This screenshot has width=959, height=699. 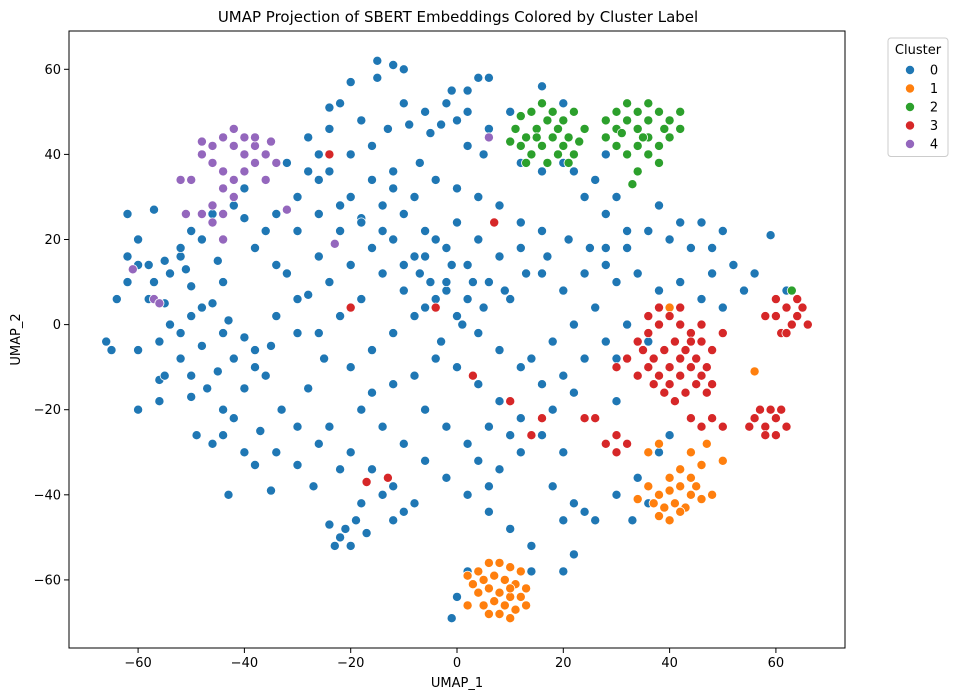 I want to click on x-tick-label: 40, so click(x=669, y=663).